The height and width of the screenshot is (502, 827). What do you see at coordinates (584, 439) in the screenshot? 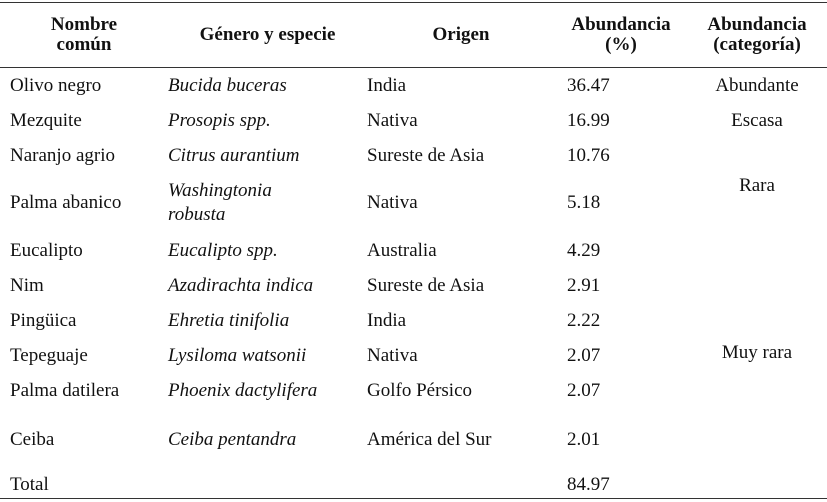
I see `table-cell: 2.01` at bounding box center [584, 439].